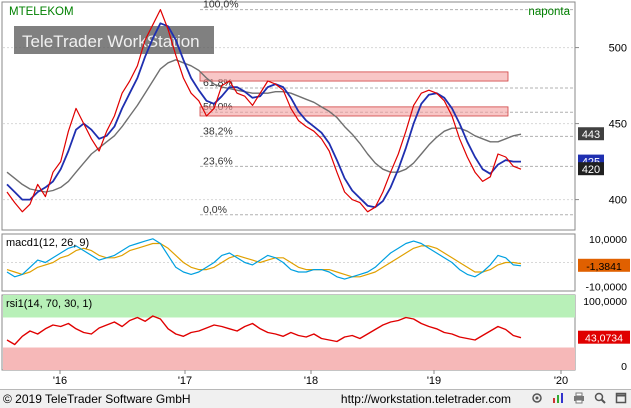 This screenshot has height=408, width=631. I want to click on time-axis-label: '16, so click(60, 381).